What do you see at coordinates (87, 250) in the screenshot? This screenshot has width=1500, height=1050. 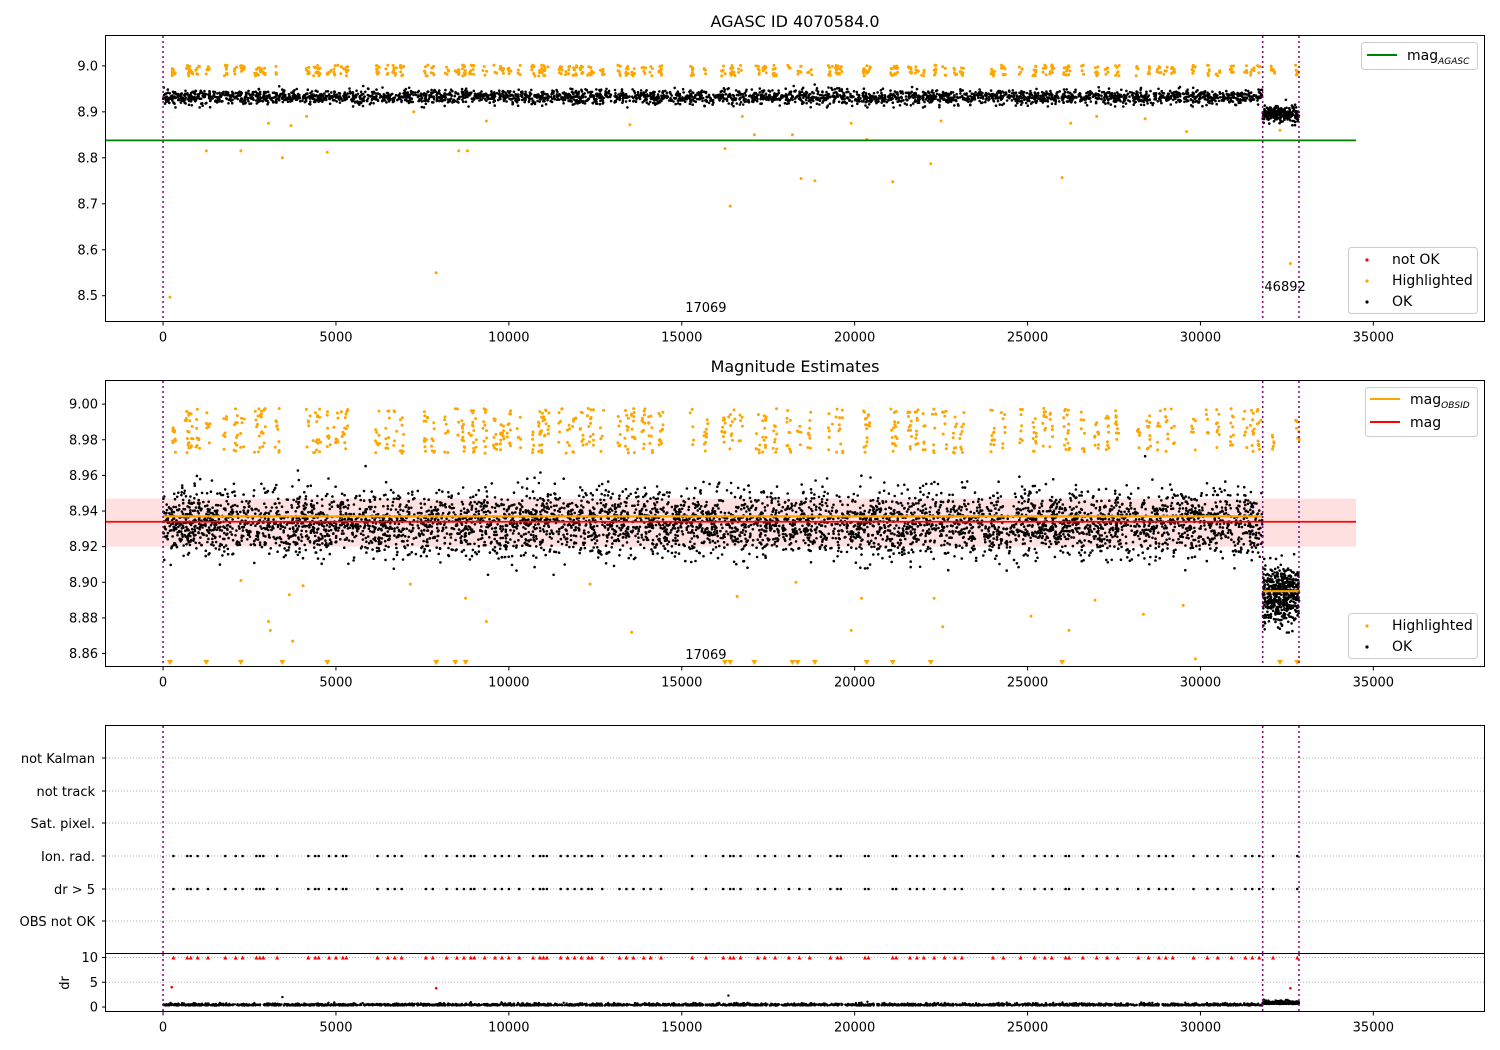 I see `y-tick-label: 8.6` at bounding box center [87, 250].